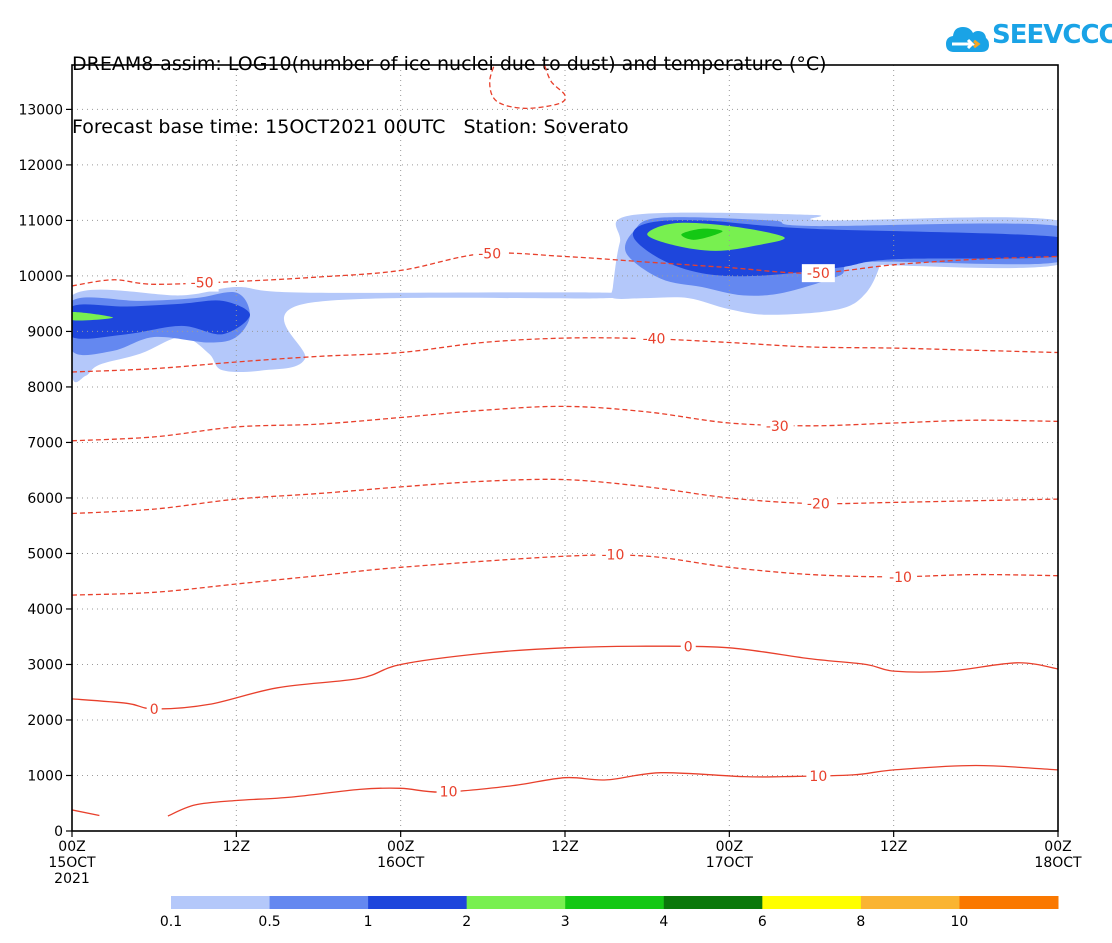  What do you see at coordinates (663, 922) in the screenshot?
I see `colorbar-label-5: 4` at bounding box center [663, 922].